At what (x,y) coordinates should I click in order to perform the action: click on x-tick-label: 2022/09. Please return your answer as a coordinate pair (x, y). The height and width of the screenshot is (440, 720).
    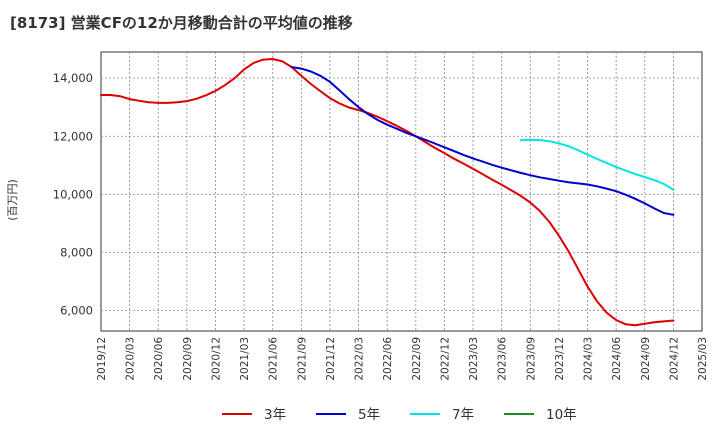
    Looking at the image, I should click on (417, 359).